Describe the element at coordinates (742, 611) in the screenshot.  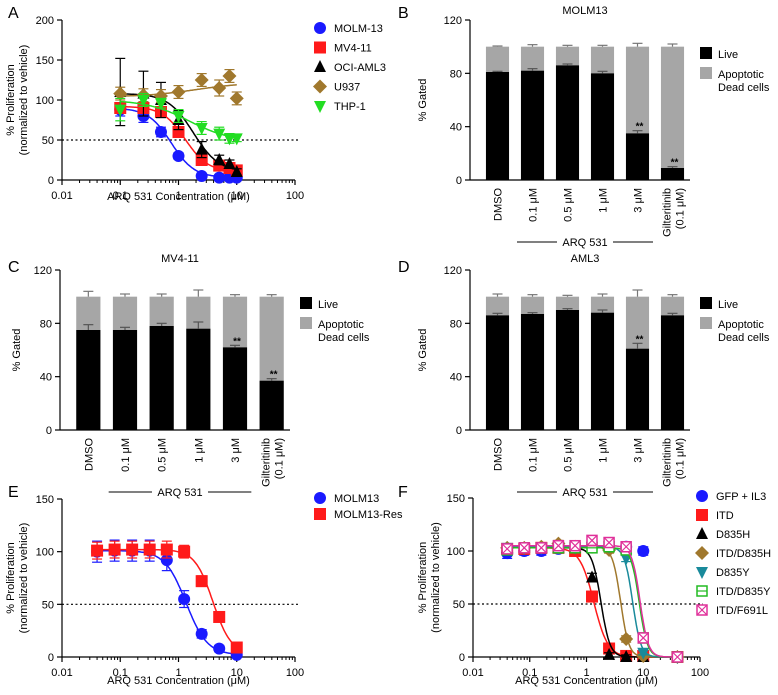
I see `legend-label: ITD/F691L` at that location.